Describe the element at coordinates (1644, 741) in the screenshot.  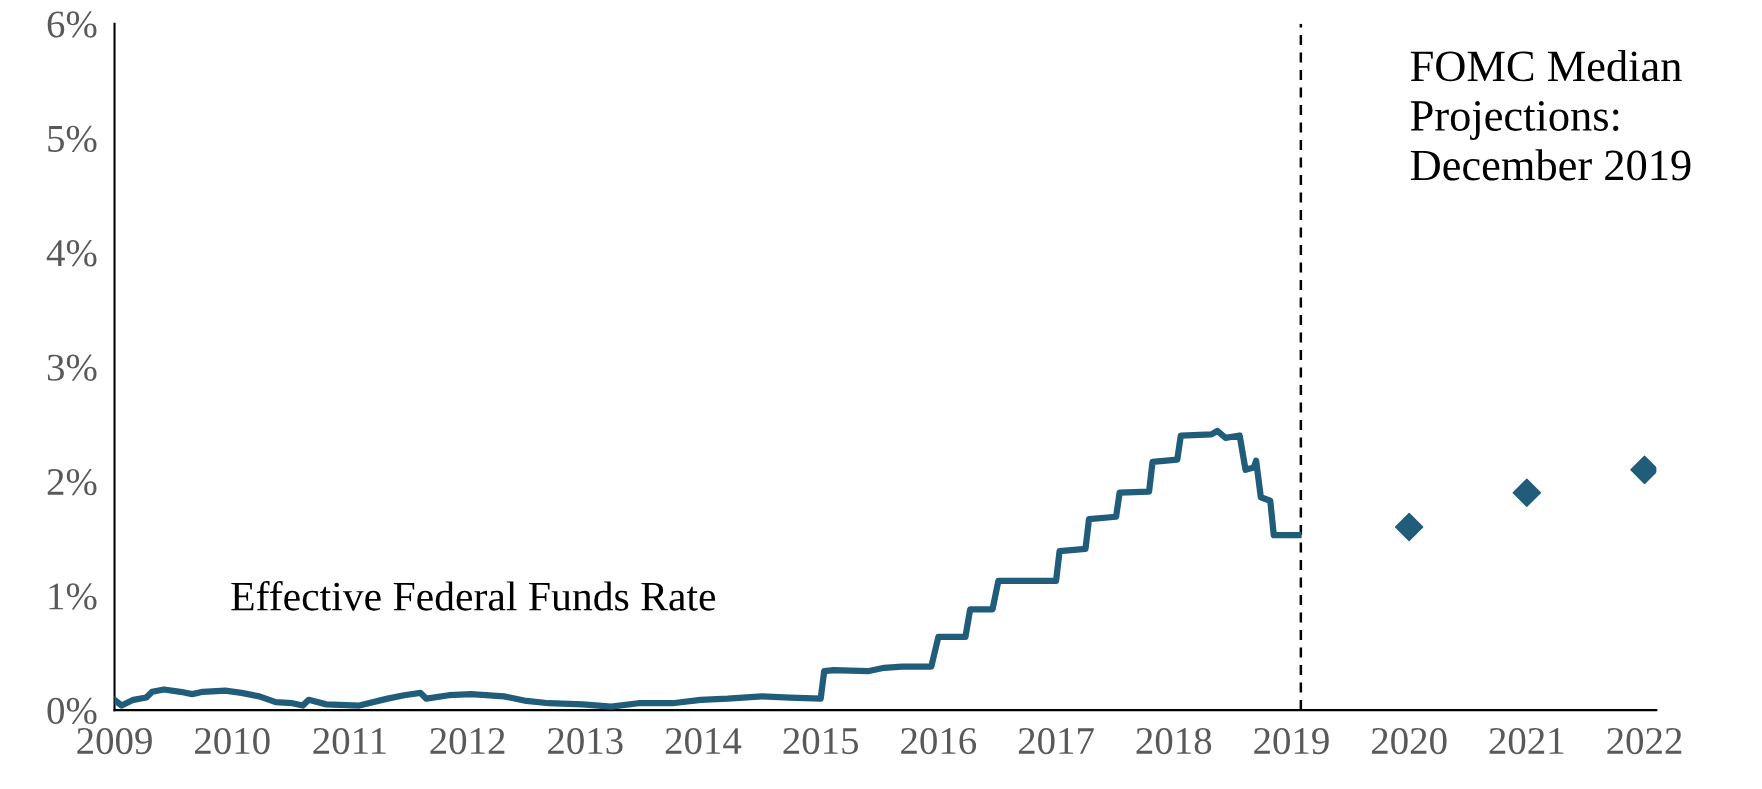
I see `x-tick-label: 2022` at that location.